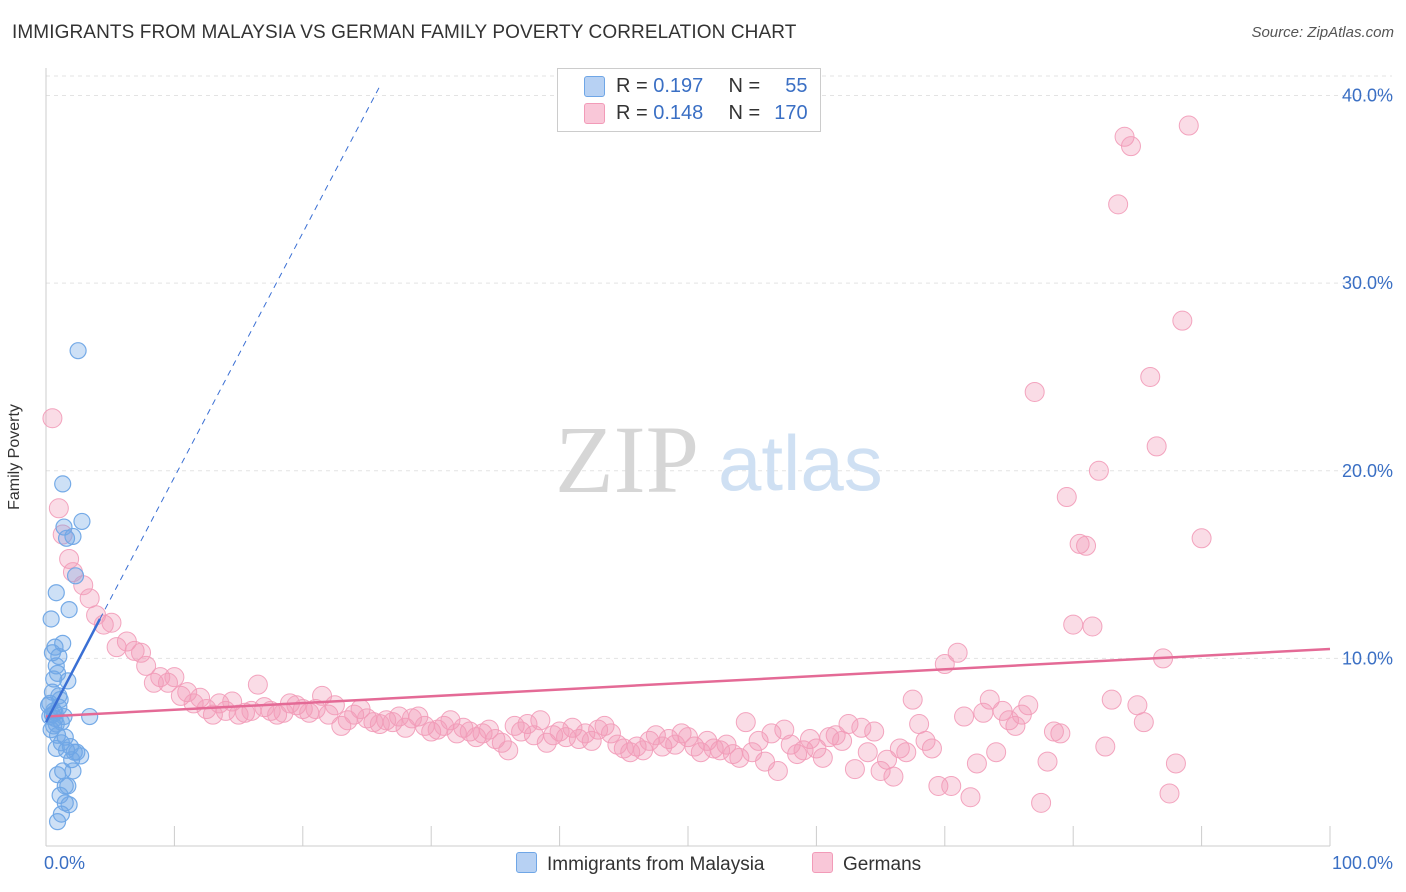 The image size is (1406, 892). What do you see at coordinates (1367, 471) in the screenshot?
I see `y-tick-label: 20.0%` at bounding box center [1367, 471].